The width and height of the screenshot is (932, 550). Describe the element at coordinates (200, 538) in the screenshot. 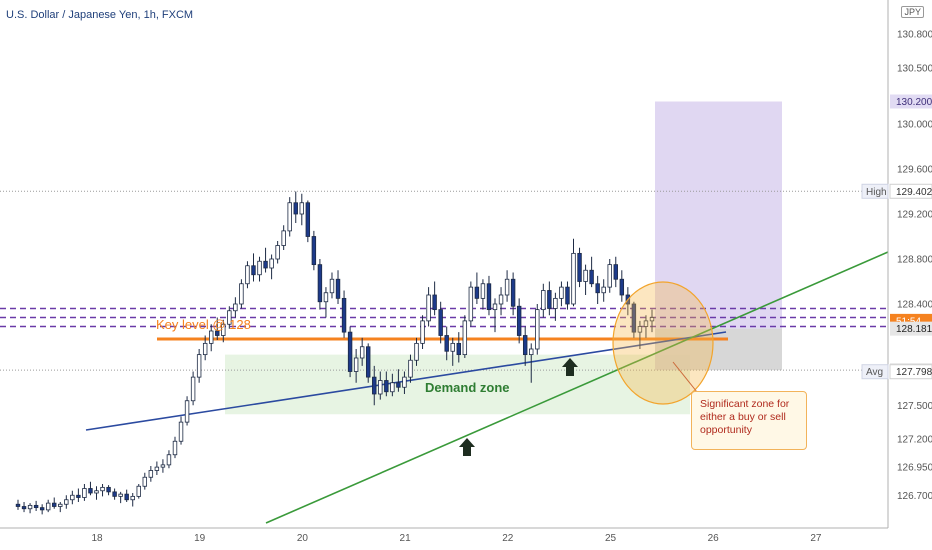

I see `x-tick-label: 19` at that location.